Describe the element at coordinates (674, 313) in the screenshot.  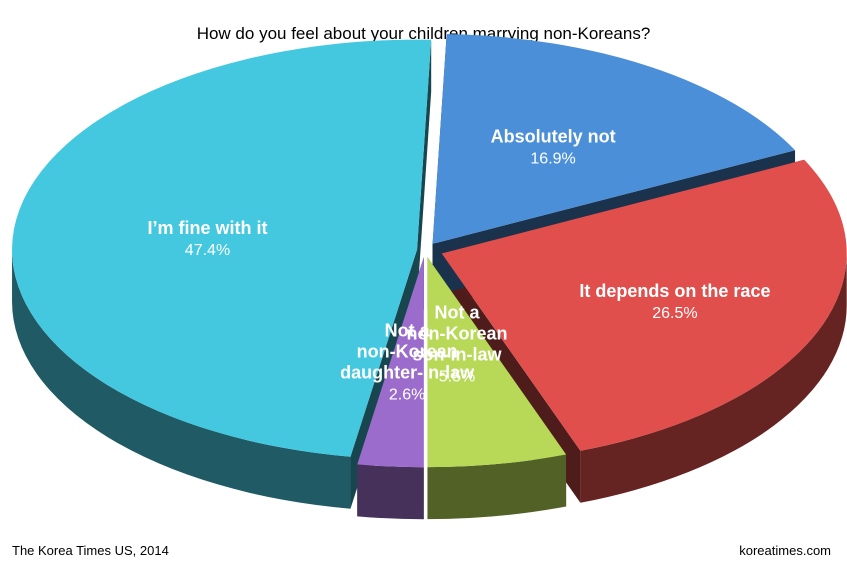
I see `slice-percent: 26.5%` at that location.